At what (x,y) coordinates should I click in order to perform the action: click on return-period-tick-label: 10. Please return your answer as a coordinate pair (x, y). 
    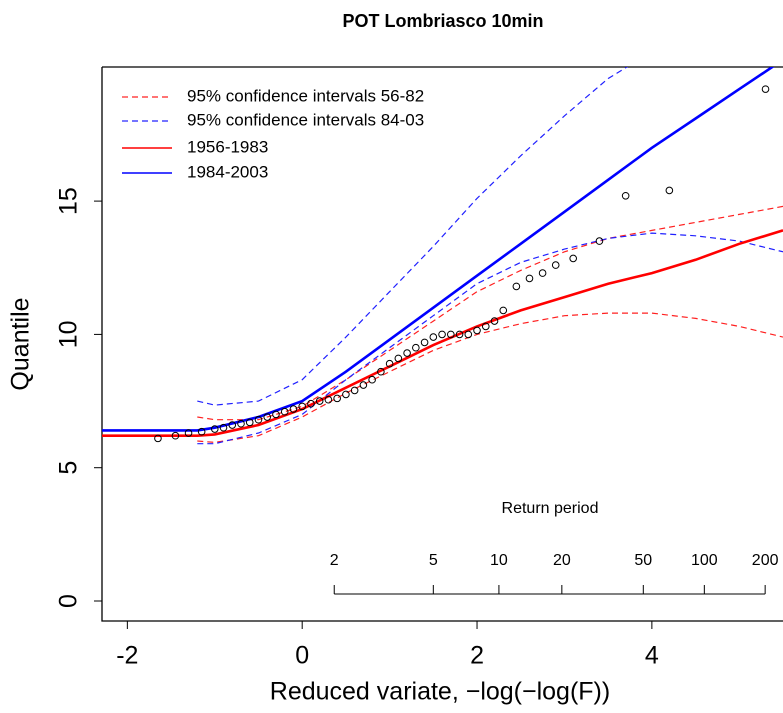
    Looking at the image, I should click on (499, 560).